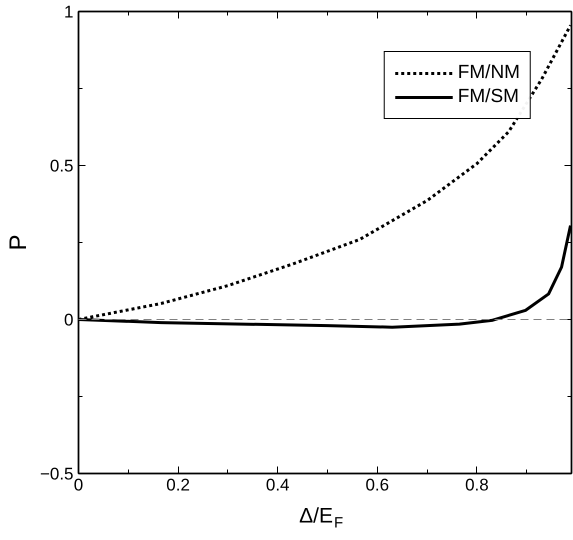 This screenshot has width=573, height=540. Describe the element at coordinates (489, 73) in the screenshot. I see `legend-label: FM/NM` at that location.